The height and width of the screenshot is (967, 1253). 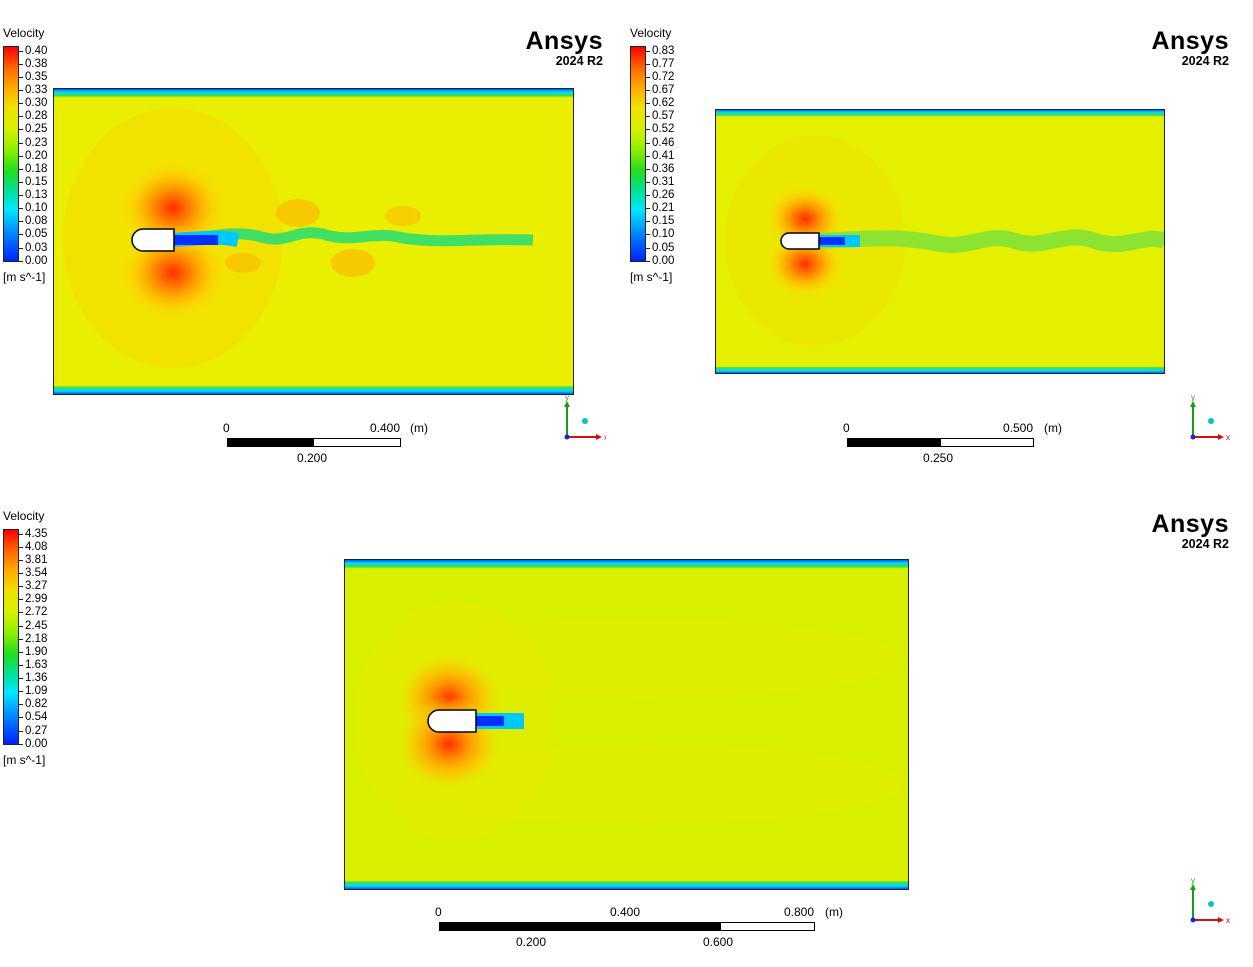 I want to click on legend-tick: 0.77, so click(x=660, y=64).